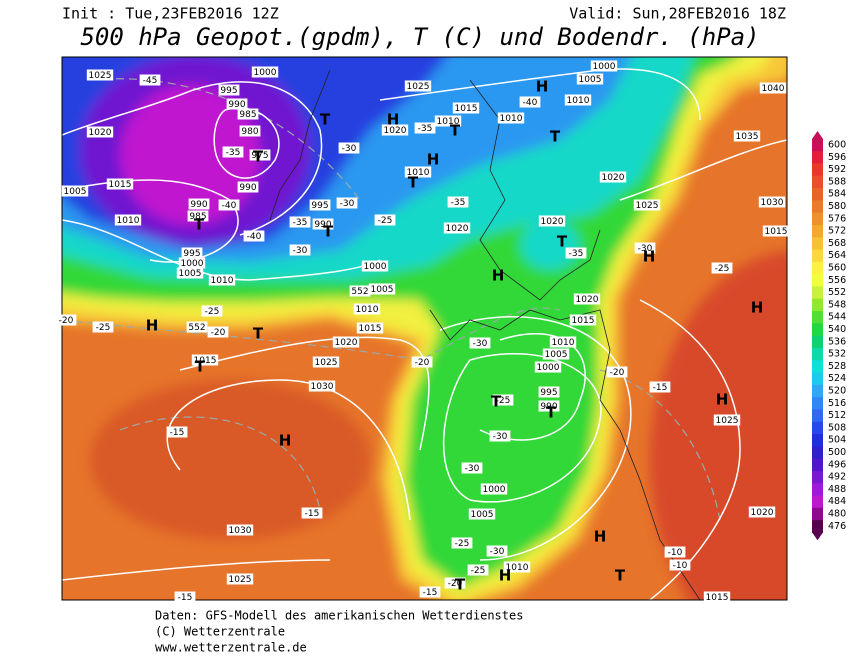  I want to click on colorbar-label: 596, so click(837, 157).